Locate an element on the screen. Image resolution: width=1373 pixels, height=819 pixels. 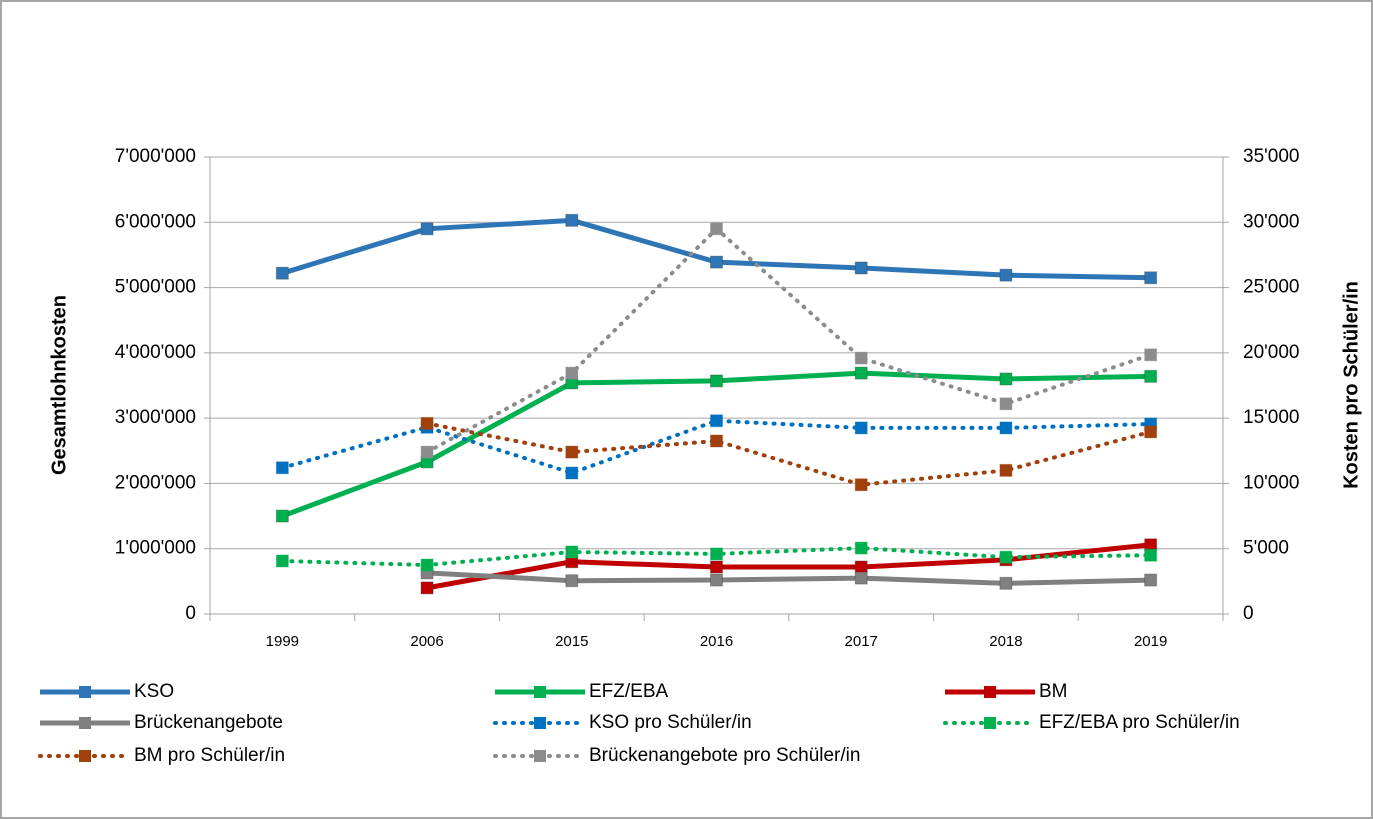
legend-label: Brückenangebote pro Schüler/in is located at coordinates (724, 755).